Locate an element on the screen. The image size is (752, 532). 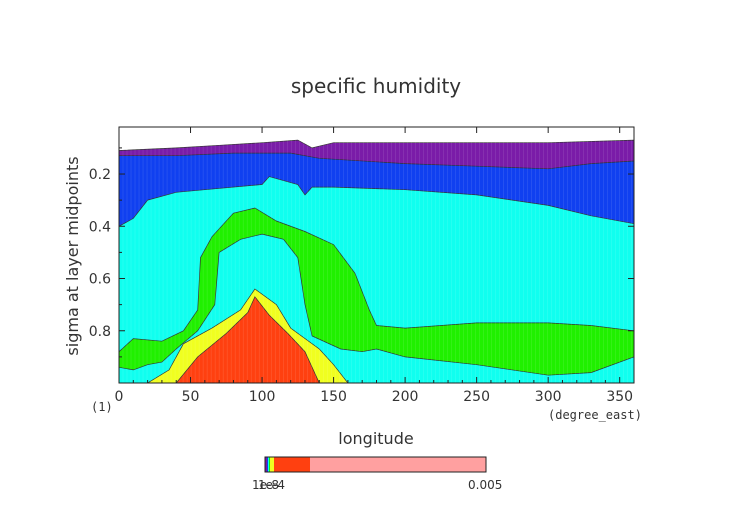
y-tick-label: 0.4 is located at coordinates (100, 227).